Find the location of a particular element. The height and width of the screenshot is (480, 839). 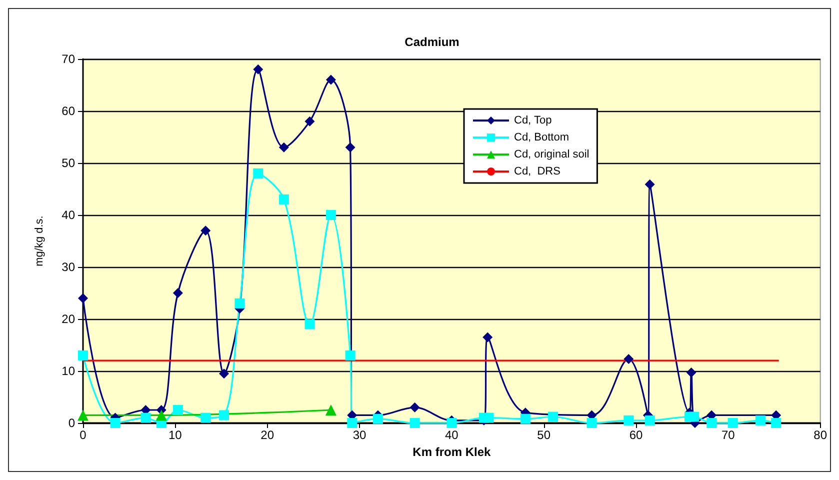

x-tick-label: 20 is located at coordinates (267, 435).